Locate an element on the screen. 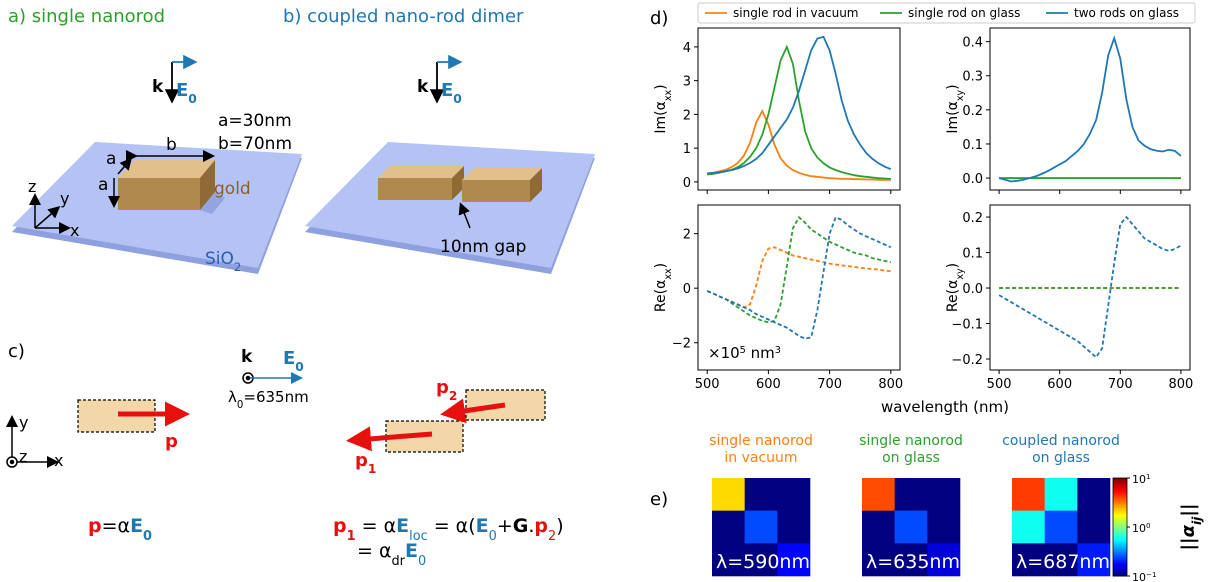 This screenshot has width=1208, height=582. text-part: 700 is located at coordinates (1120, 384).